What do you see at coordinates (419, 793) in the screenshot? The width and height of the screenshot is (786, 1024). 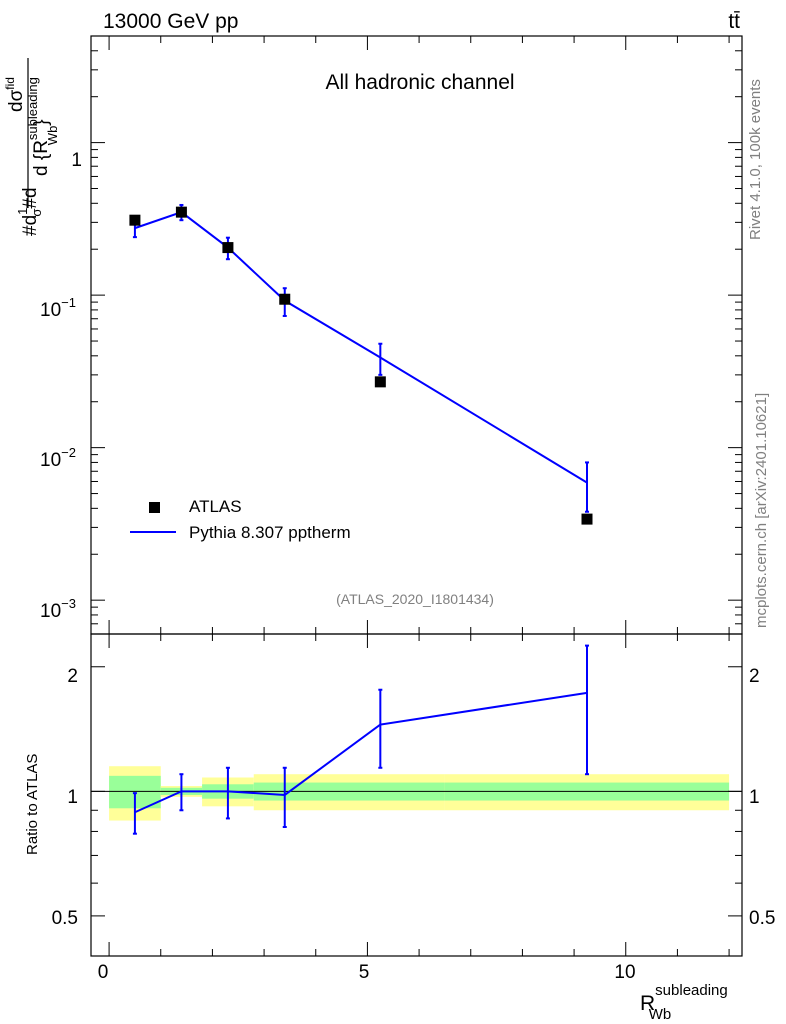 I see `ratio-uncertainty-bands` at bounding box center [419, 793].